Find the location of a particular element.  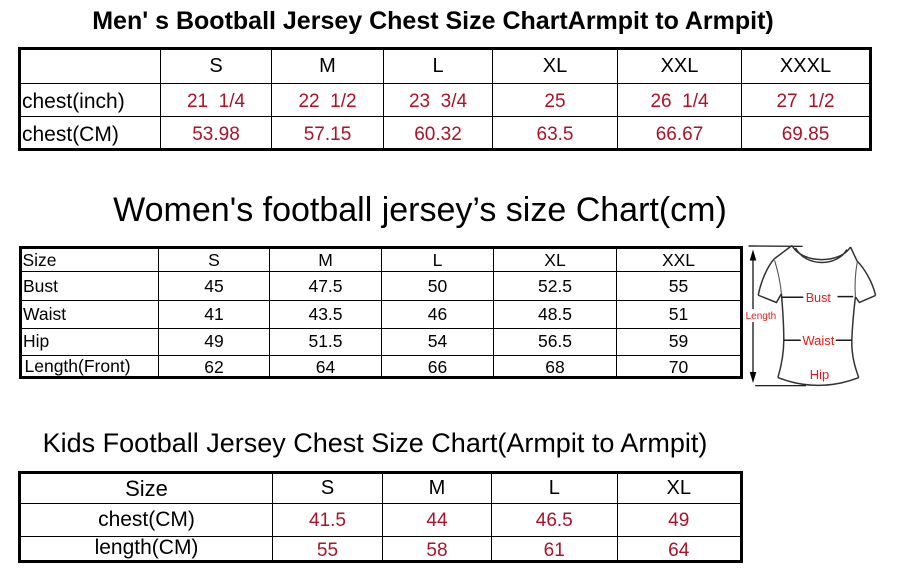

svg-text: Hip is located at coordinates (820, 374).